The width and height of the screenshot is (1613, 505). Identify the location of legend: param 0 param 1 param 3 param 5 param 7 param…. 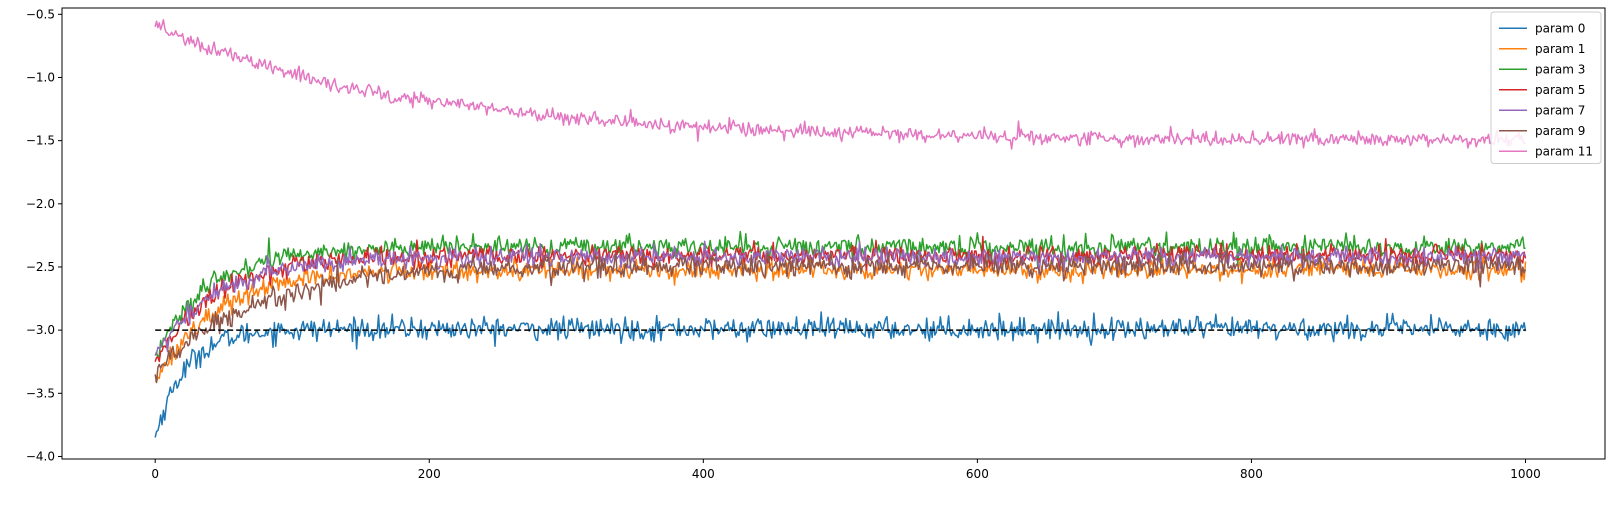
(1546, 87).